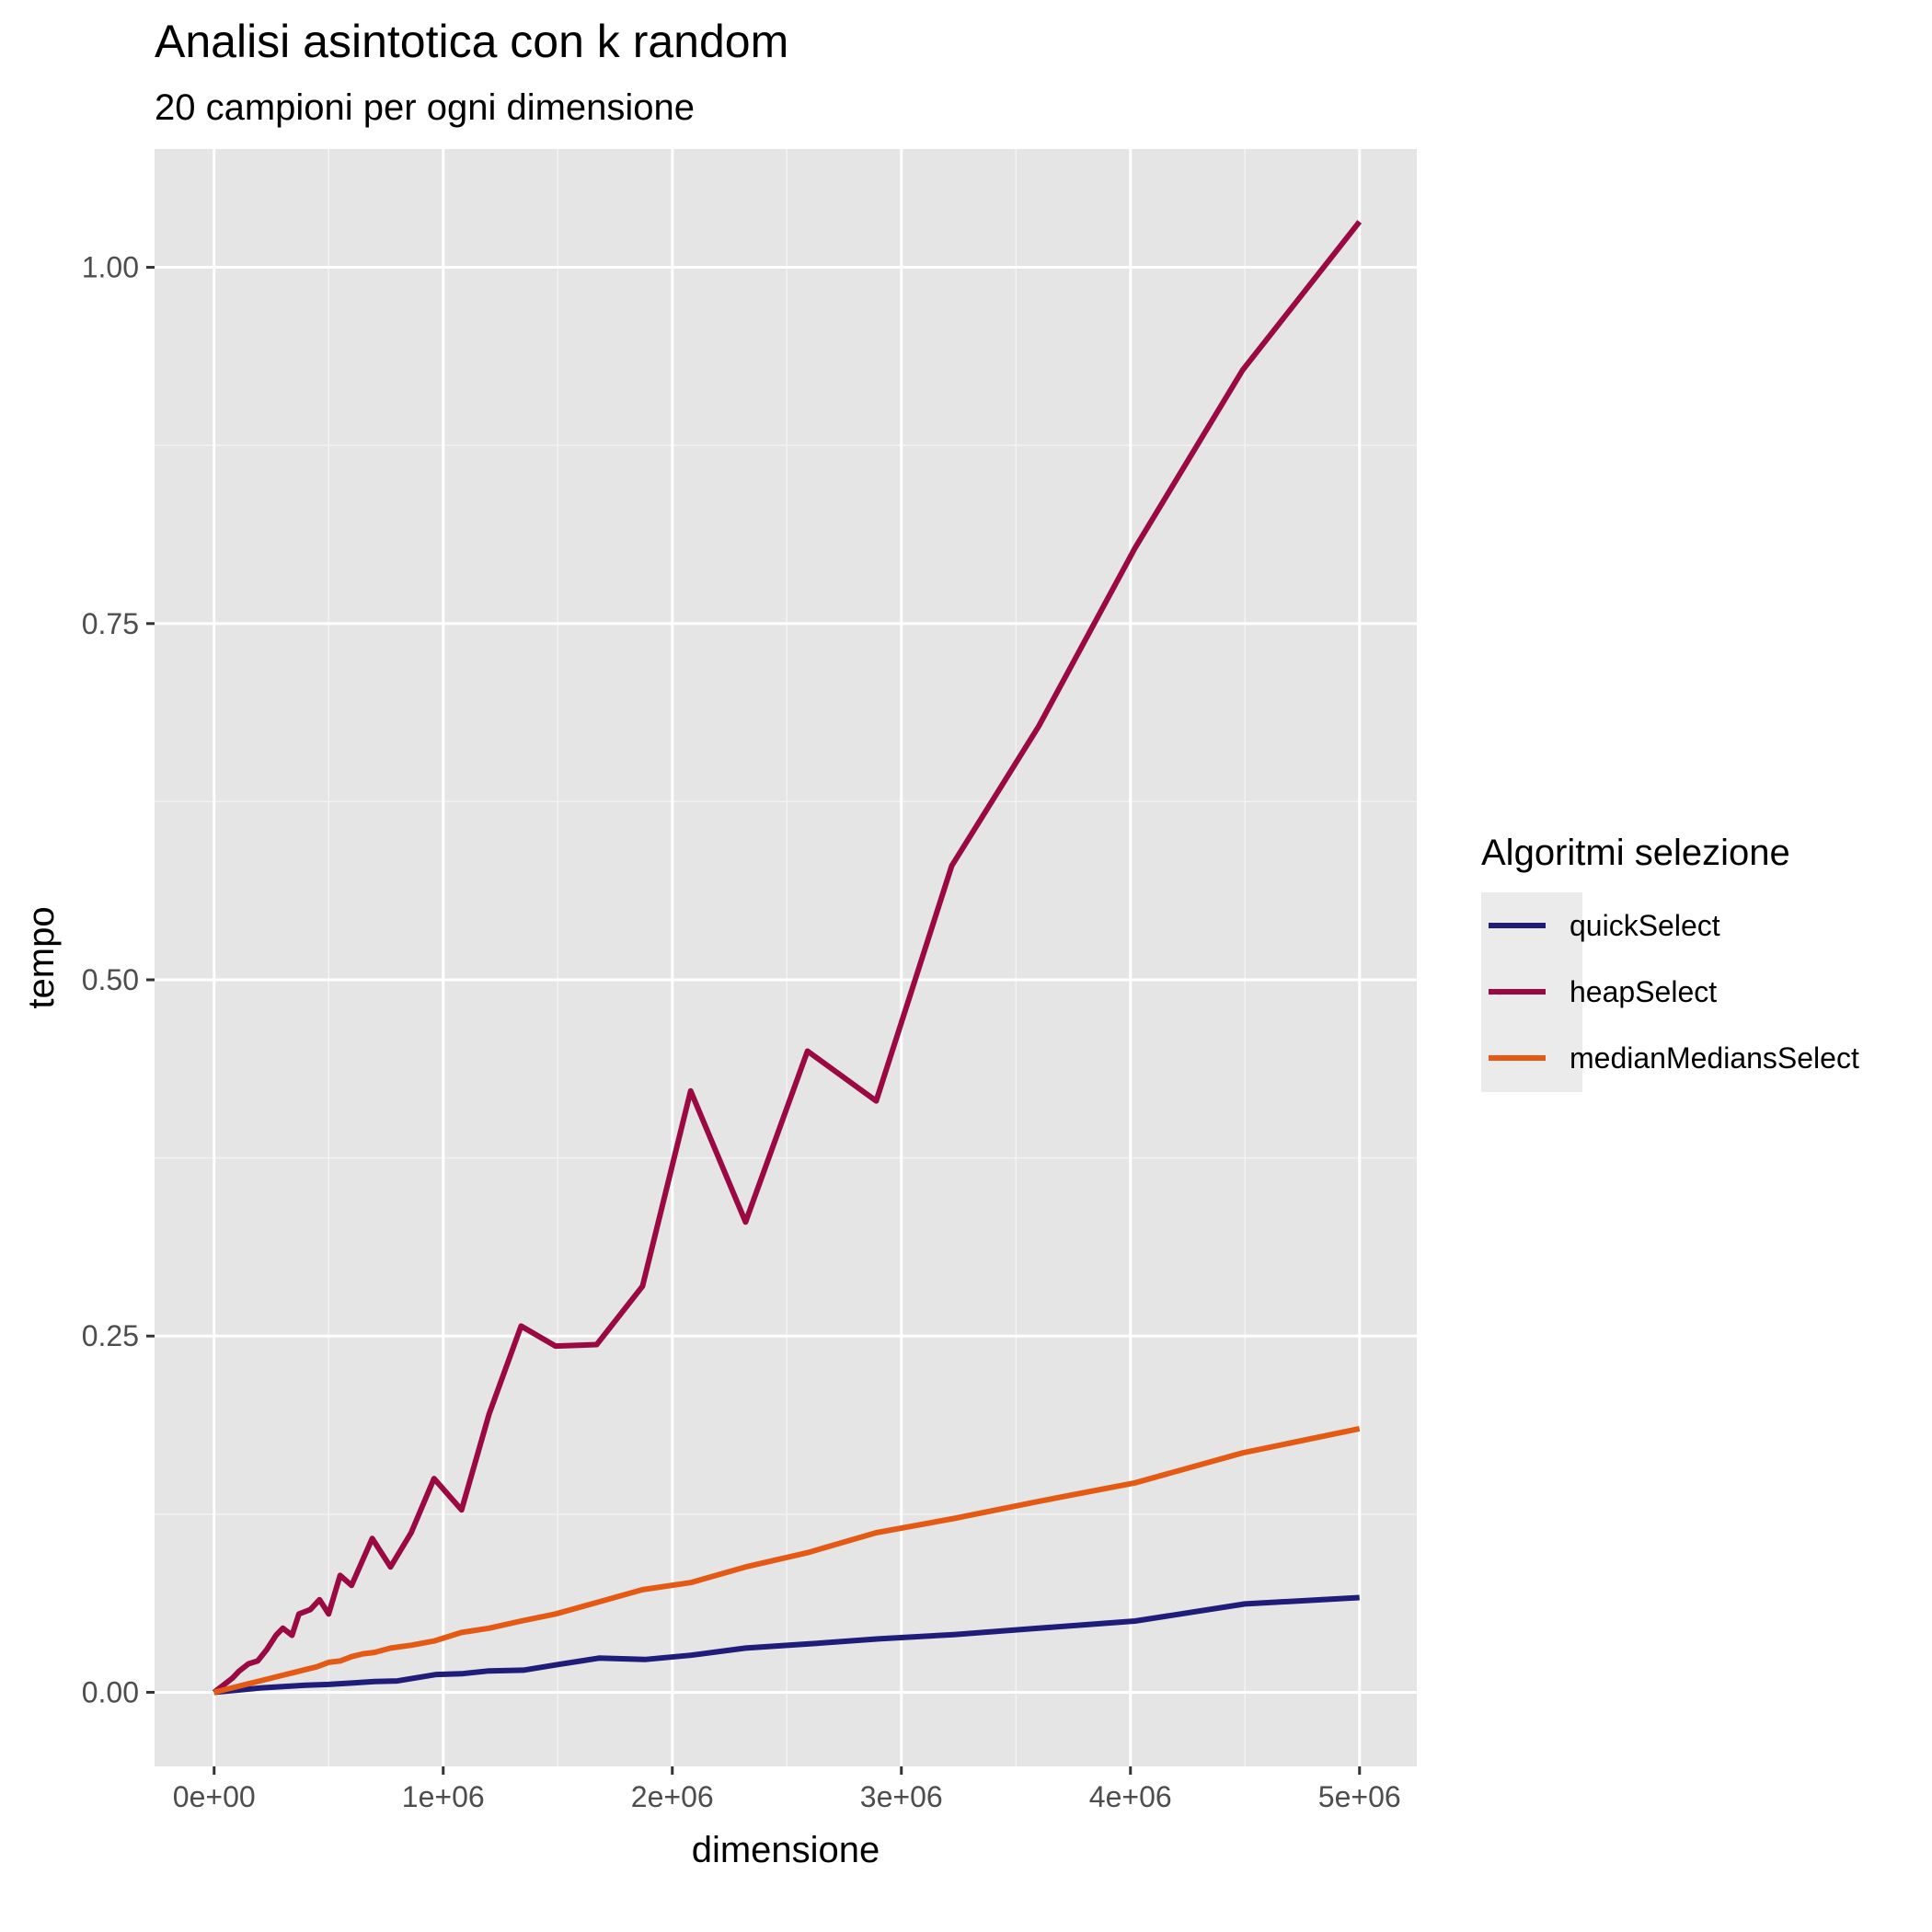 The image size is (1932, 1932). I want to click on y-tick-label: 0.75, so click(110, 623).